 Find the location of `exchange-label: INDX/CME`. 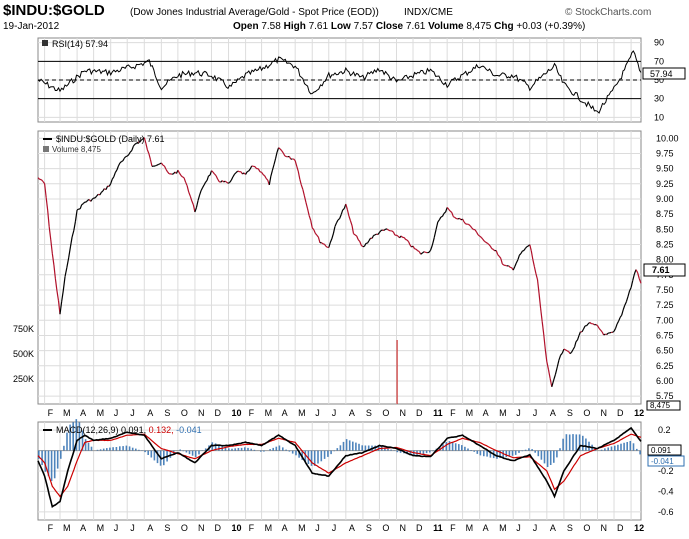

exchange-label: INDX/CME is located at coordinates (428, 12).